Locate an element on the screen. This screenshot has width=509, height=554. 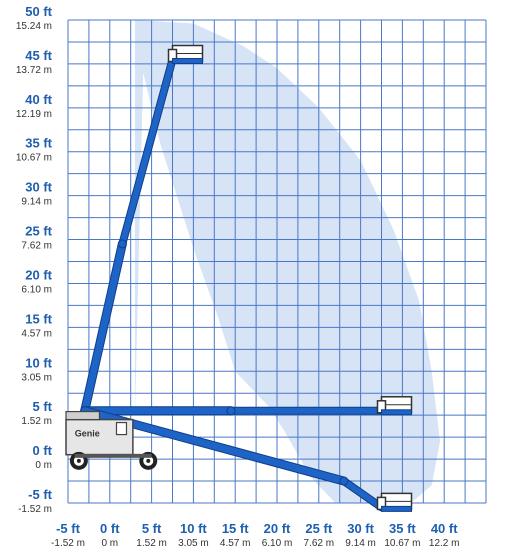
x-tick-label-m: -1.52 m is located at coordinates (68, 543).